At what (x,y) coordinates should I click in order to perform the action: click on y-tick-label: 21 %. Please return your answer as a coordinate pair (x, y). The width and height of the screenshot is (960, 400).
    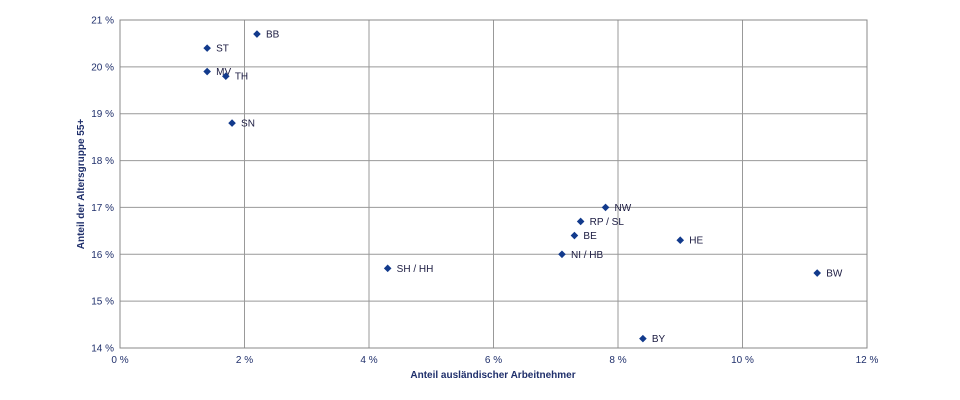
    Looking at the image, I should click on (102, 21).